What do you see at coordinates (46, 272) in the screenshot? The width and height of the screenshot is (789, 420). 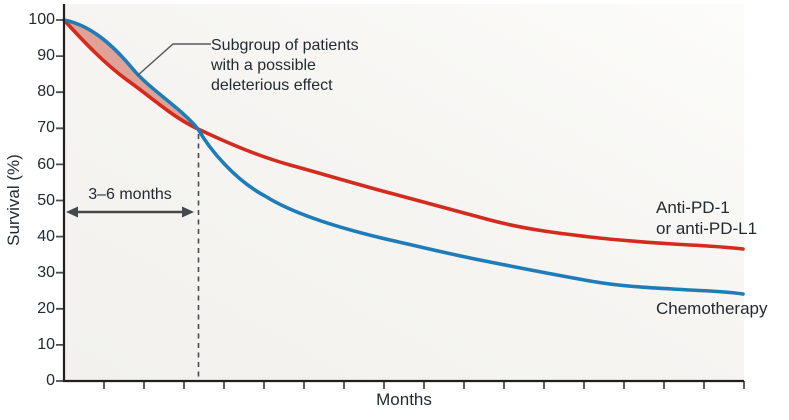 I see `y-tick-label-30: 30` at bounding box center [46, 272].